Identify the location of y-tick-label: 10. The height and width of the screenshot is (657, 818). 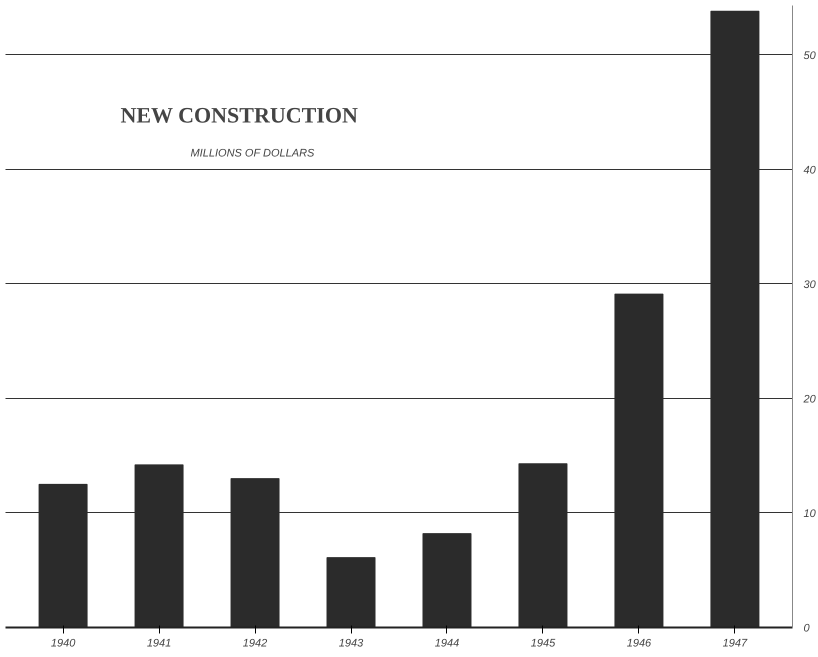
(810, 514).